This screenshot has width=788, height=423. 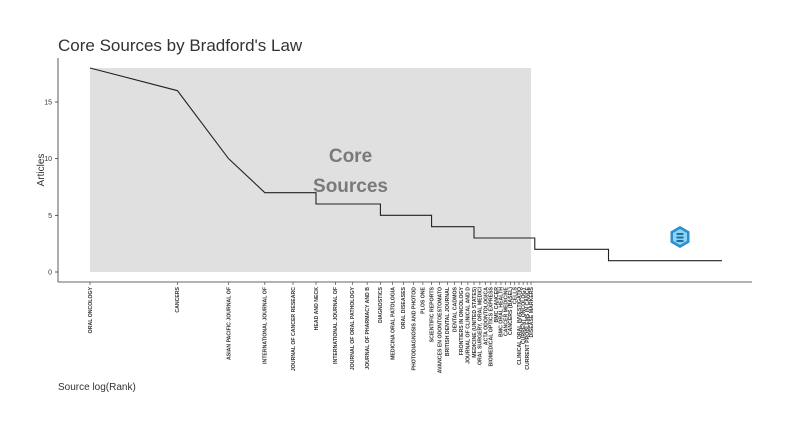 I want to click on y-axis-ticks: 0 5 10 15, so click(x=51, y=188).